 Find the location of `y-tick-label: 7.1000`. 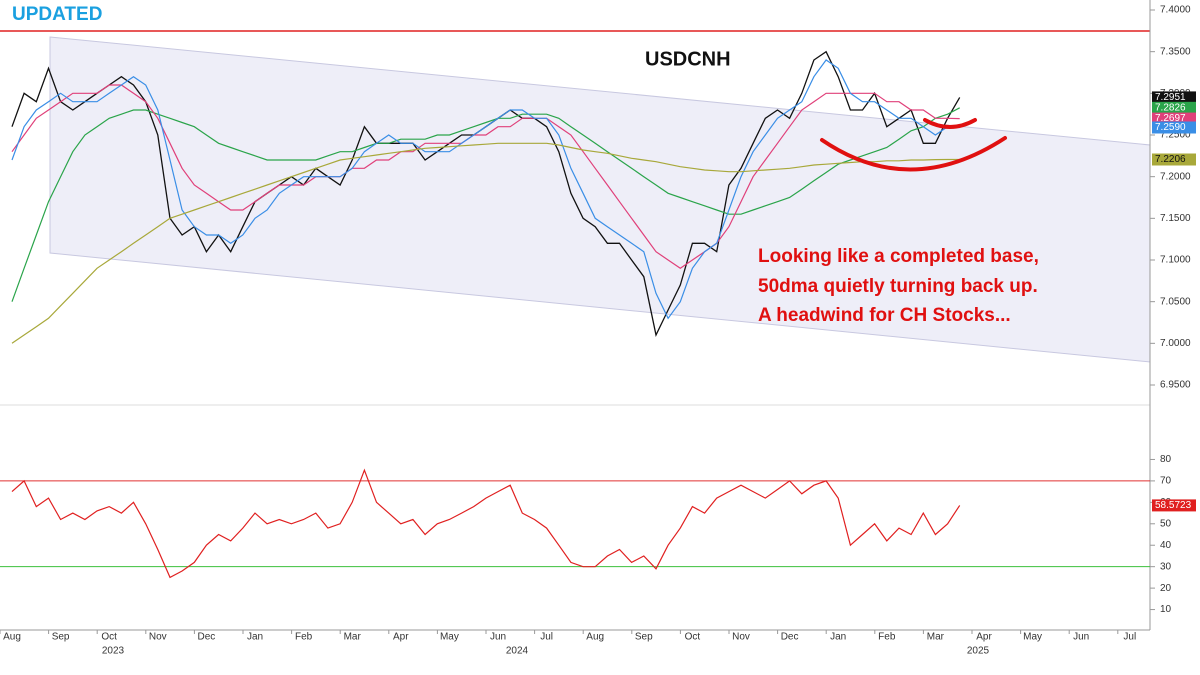

y-tick-label: 7.1000 is located at coordinates (1175, 260).